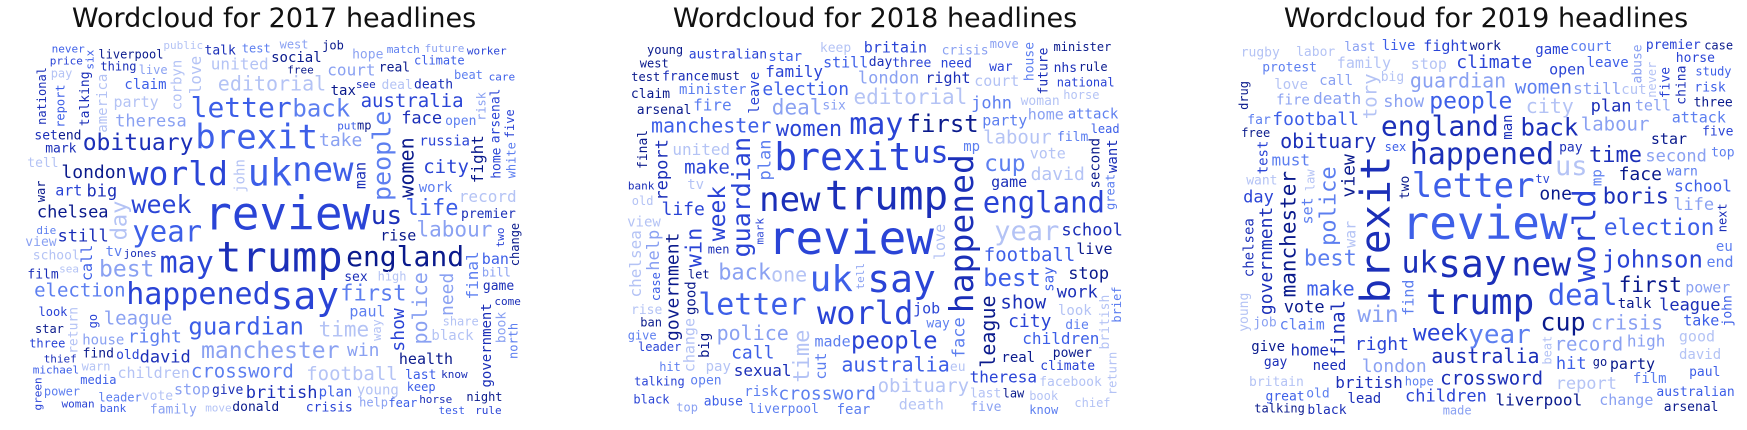  I want to click on wordcloud-word: art, so click(68, 190).